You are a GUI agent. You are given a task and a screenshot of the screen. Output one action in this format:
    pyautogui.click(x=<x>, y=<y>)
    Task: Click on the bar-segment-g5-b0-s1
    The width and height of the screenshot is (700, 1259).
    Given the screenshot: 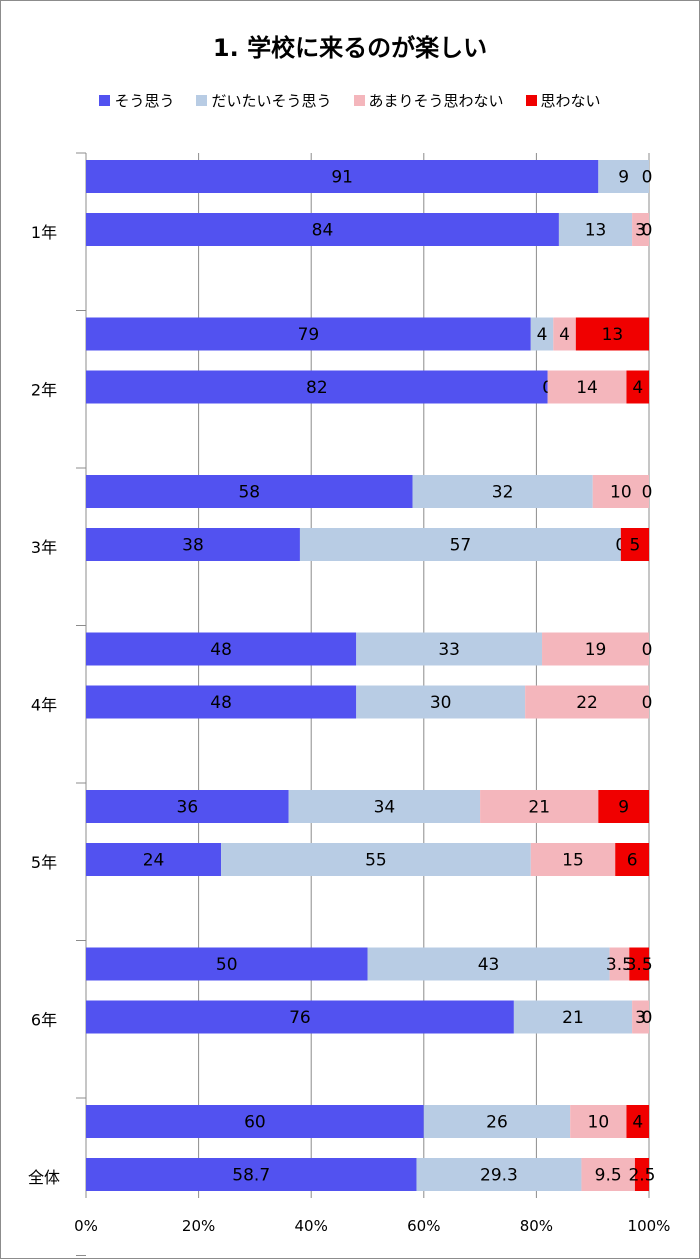 What is the action you would take?
    pyautogui.click(x=488, y=964)
    